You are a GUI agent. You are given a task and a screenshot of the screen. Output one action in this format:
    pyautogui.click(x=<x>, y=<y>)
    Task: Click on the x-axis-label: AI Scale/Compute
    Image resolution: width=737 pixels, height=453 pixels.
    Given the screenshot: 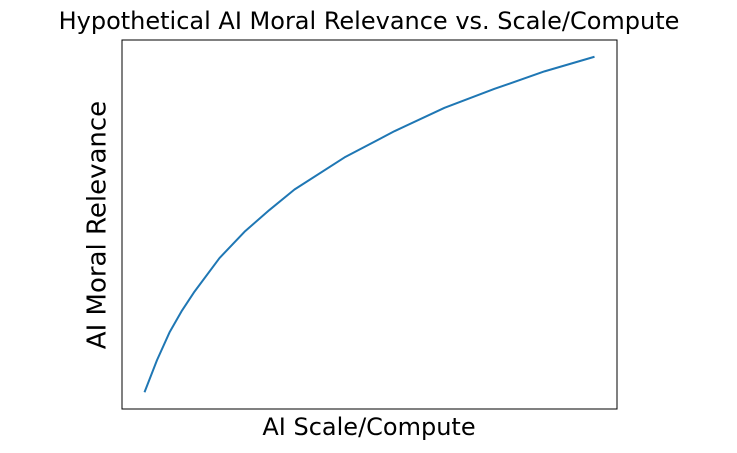 What is the action you would take?
    pyautogui.click(x=368, y=427)
    